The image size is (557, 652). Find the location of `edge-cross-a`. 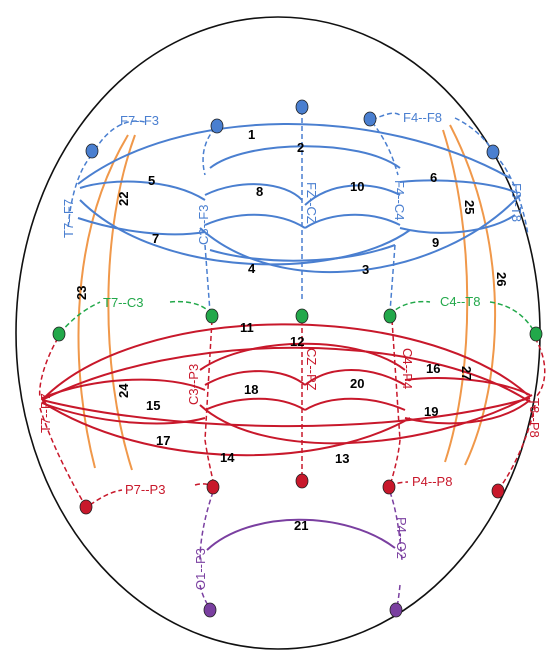

edge-cross-a is located at coordinates (255, 221).